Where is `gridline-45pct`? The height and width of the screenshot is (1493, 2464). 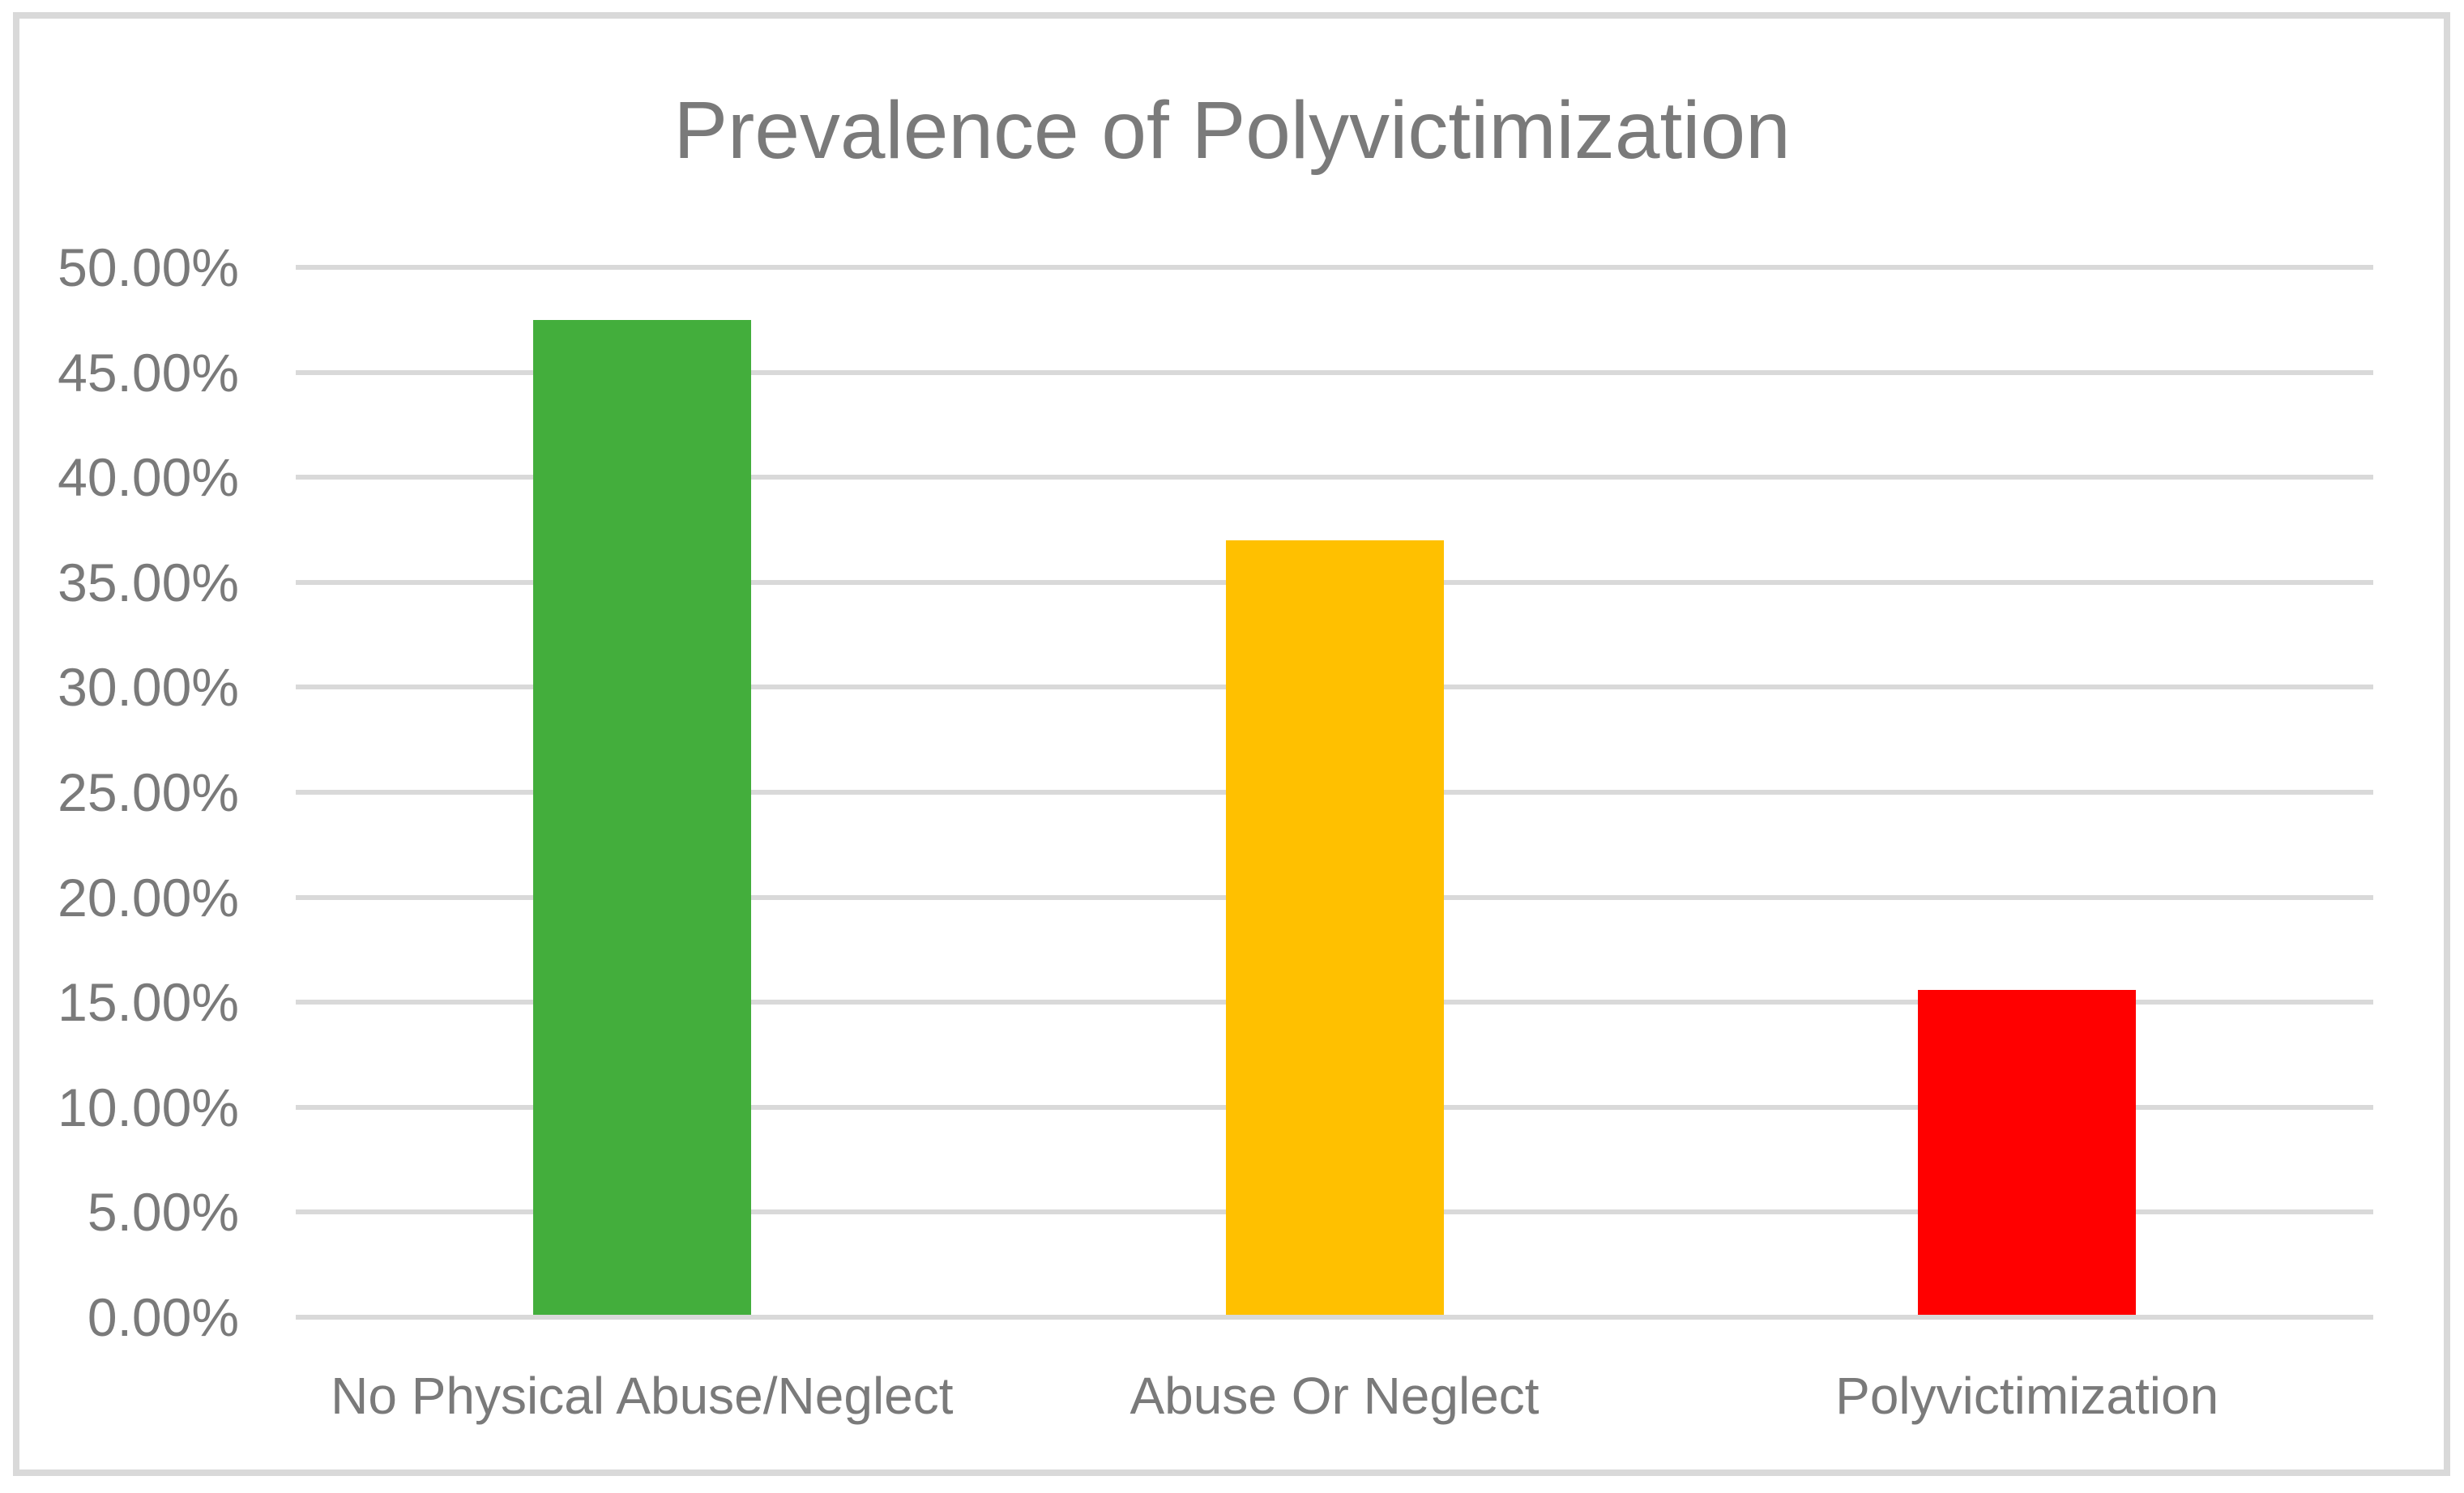
gridline-45pct is located at coordinates (1334, 372).